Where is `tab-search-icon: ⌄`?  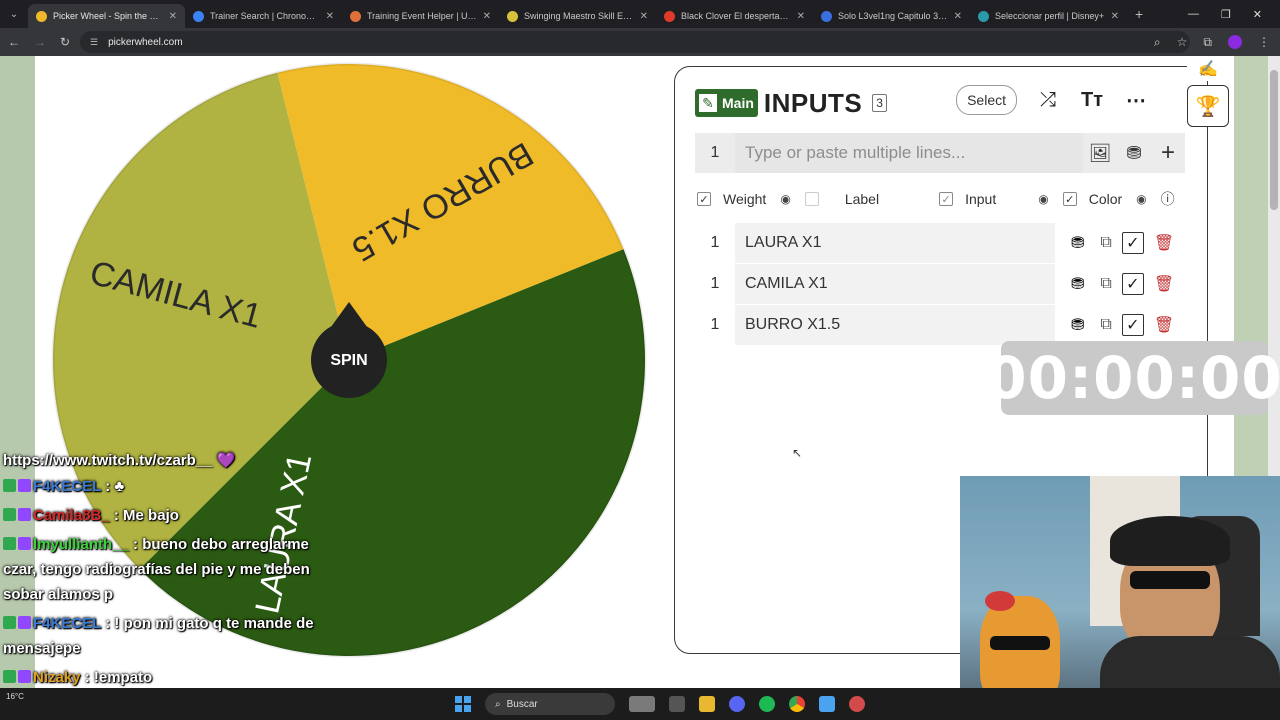
tab-search-icon: ⌄ is located at coordinates (14, 14).